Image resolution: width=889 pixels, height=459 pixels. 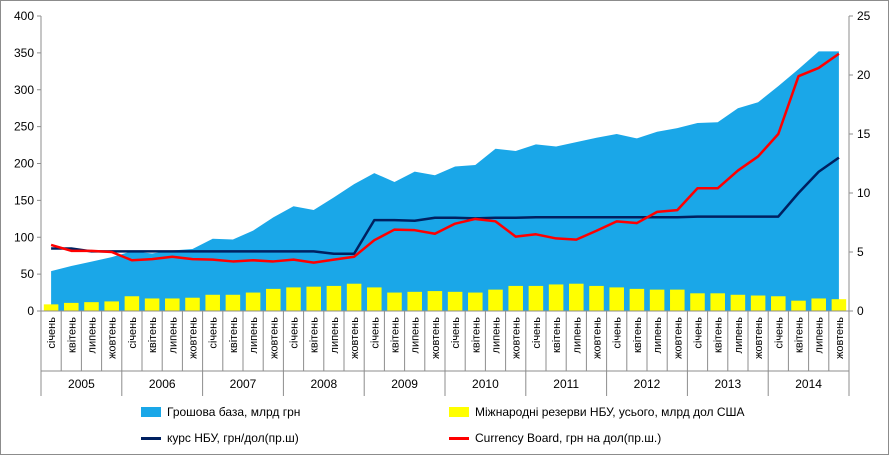 What do you see at coordinates (647, 384) in the screenshot?
I see `year-label: 2012` at bounding box center [647, 384].